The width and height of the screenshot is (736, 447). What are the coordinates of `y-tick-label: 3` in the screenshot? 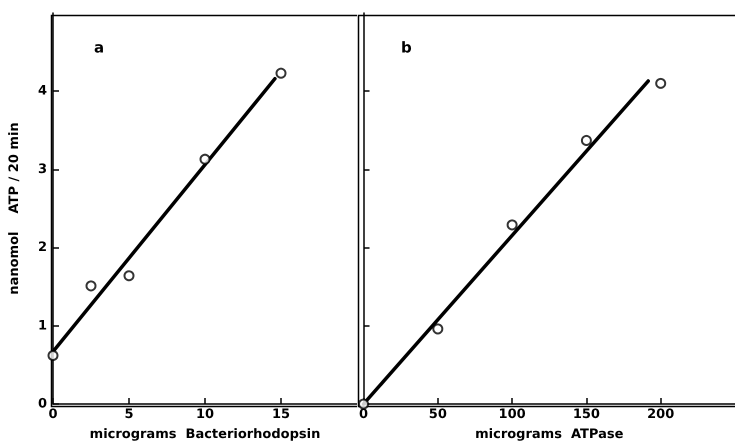 It's located at (42, 169).